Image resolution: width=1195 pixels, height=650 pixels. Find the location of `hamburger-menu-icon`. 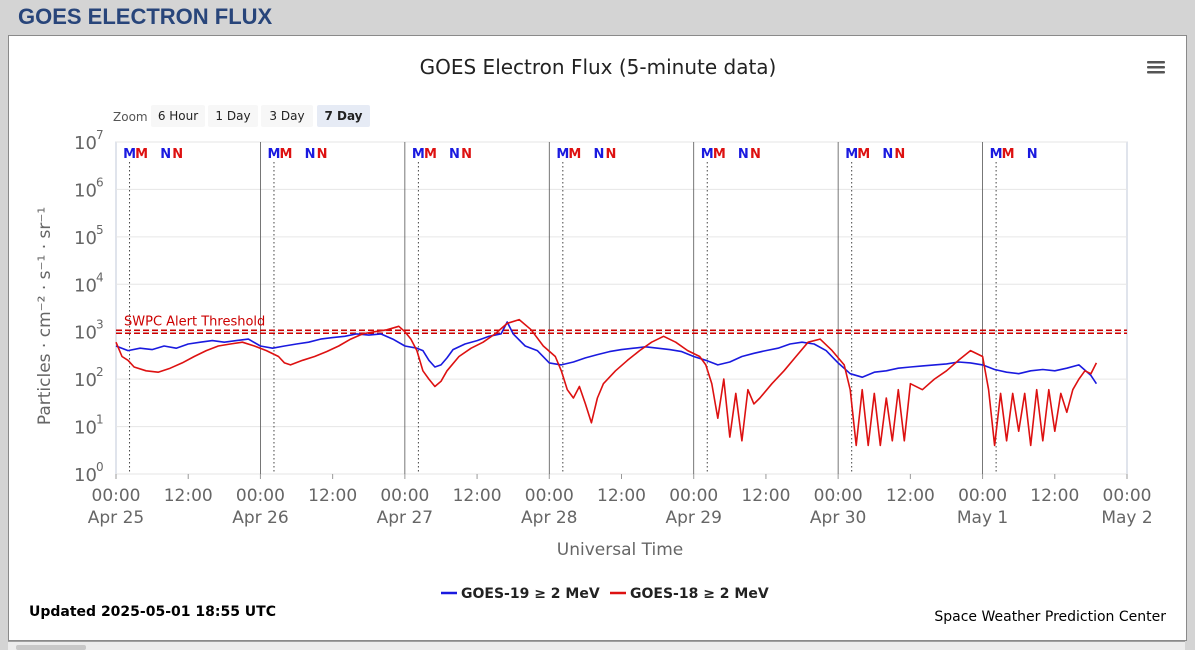

hamburger-menu-icon is located at coordinates (1156, 67).